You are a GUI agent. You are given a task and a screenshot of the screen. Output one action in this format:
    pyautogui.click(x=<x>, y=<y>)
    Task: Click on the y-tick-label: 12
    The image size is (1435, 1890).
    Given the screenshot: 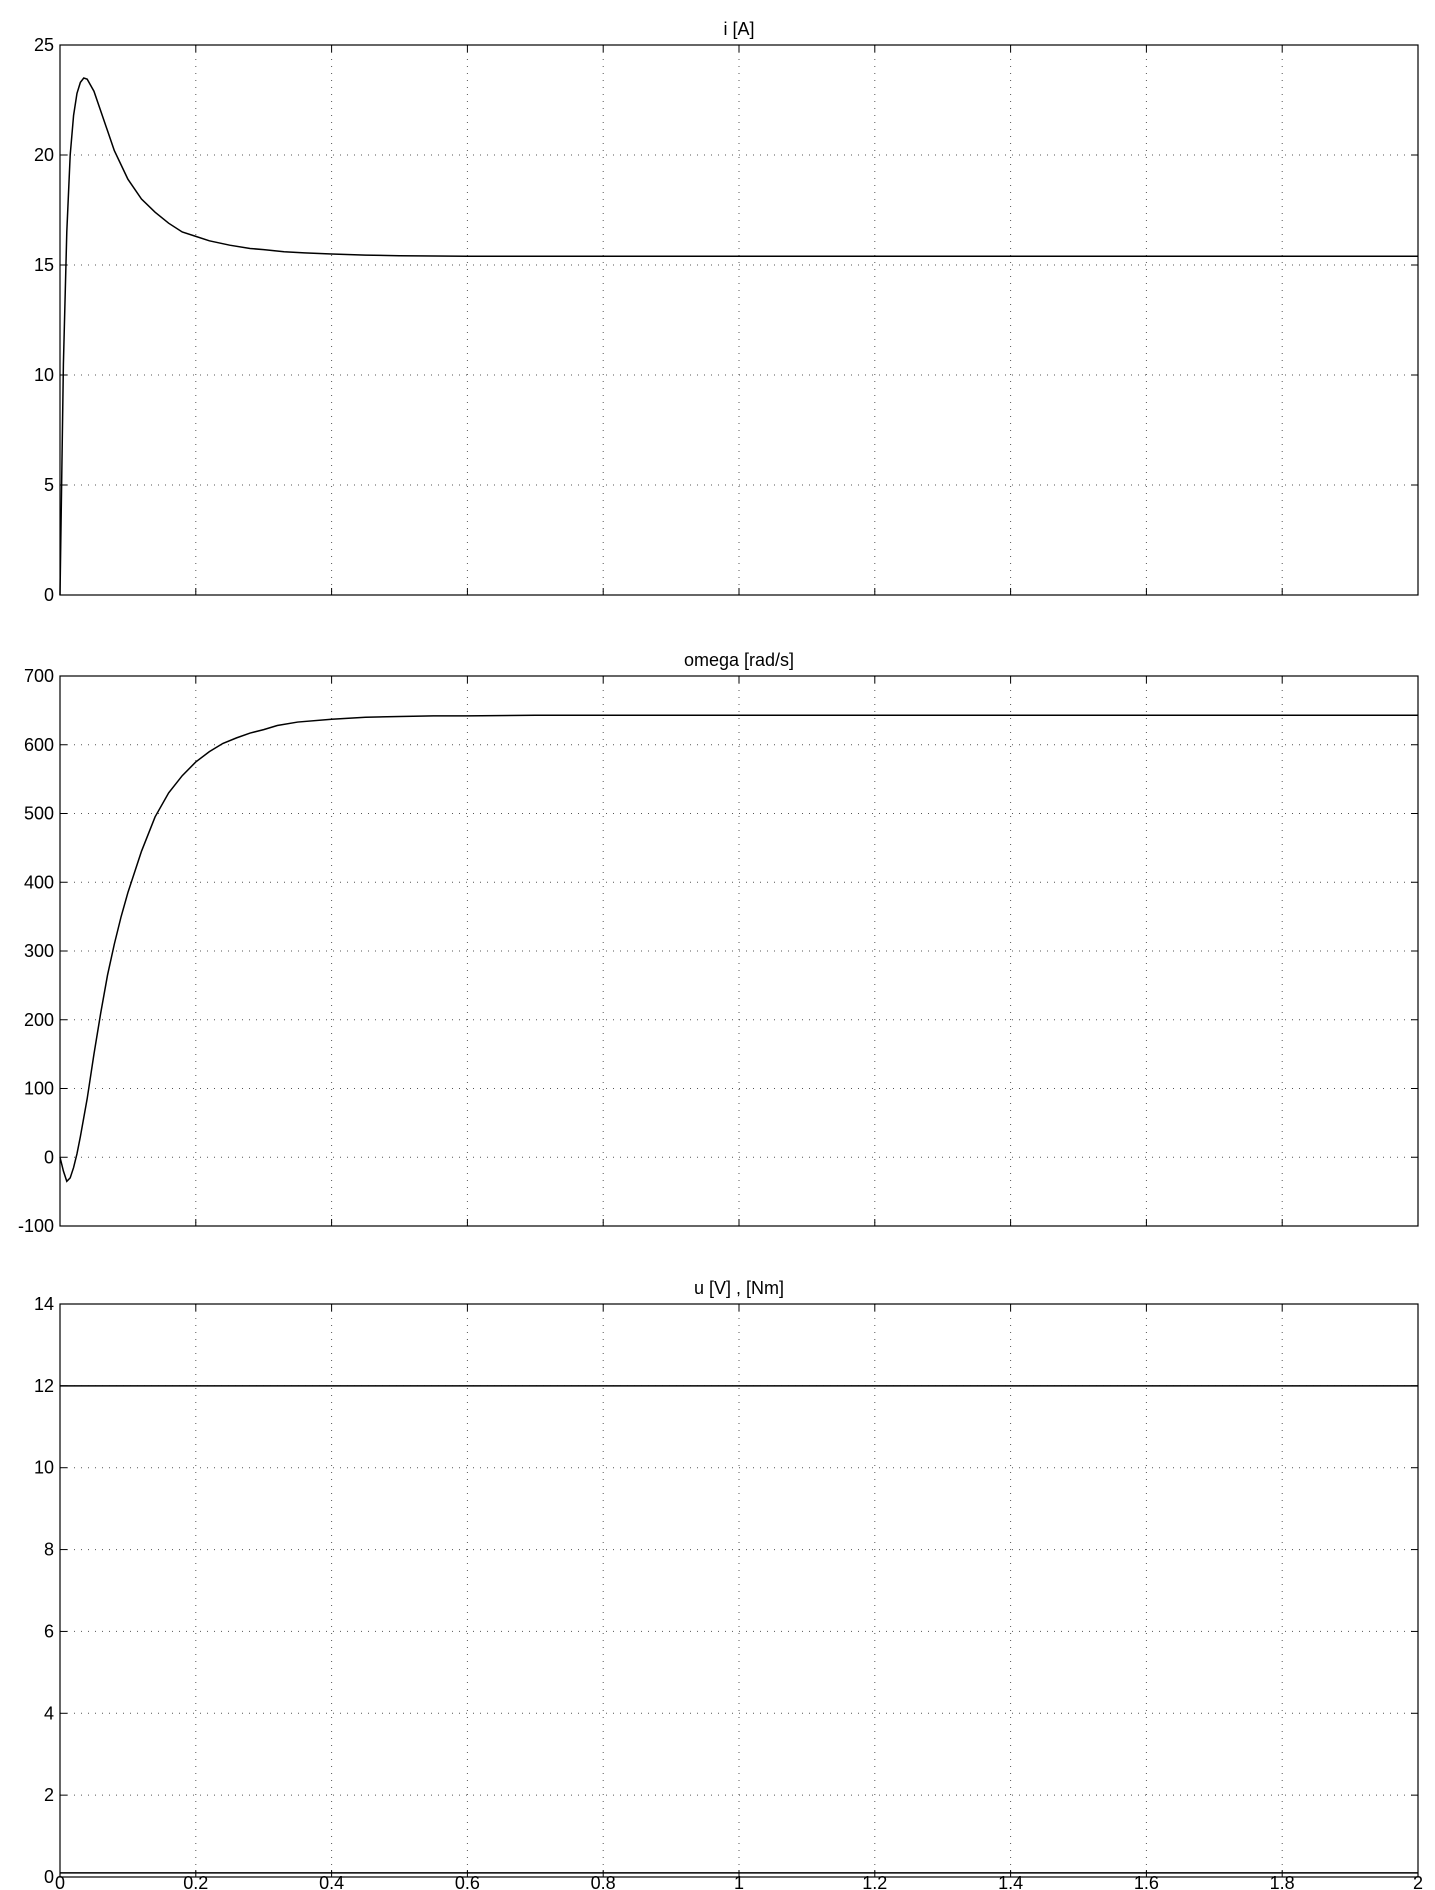 What is the action you would take?
    pyautogui.click(x=44, y=1386)
    